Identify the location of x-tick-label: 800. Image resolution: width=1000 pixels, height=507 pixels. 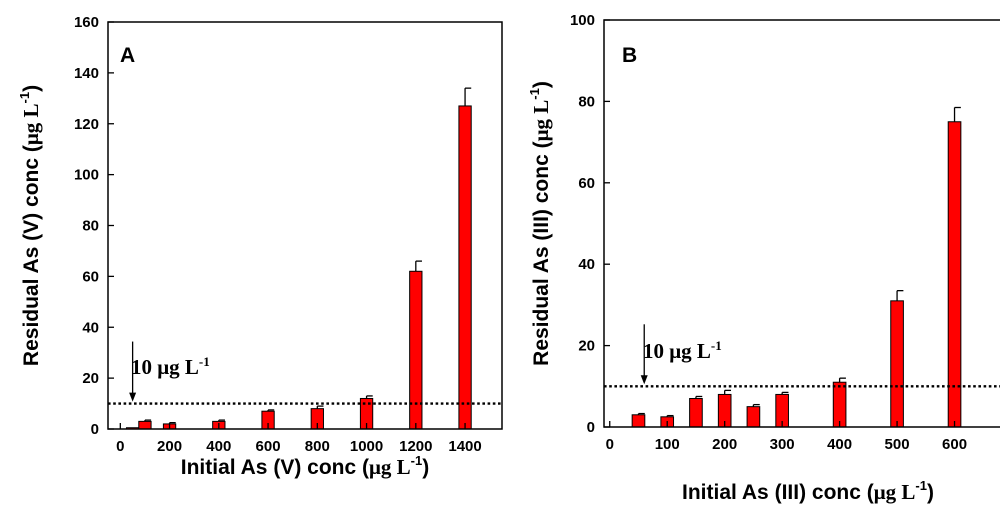
(317, 446).